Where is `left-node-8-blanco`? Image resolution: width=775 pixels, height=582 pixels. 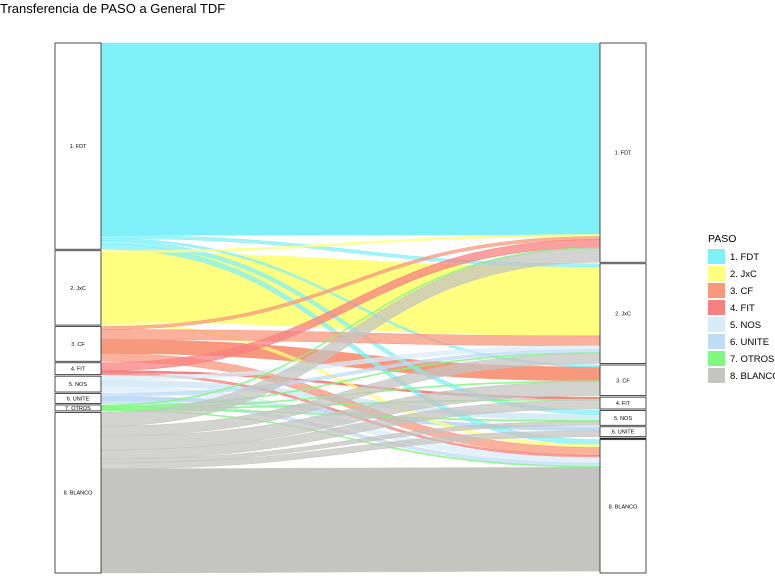
left-node-8-blanco is located at coordinates (78, 492).